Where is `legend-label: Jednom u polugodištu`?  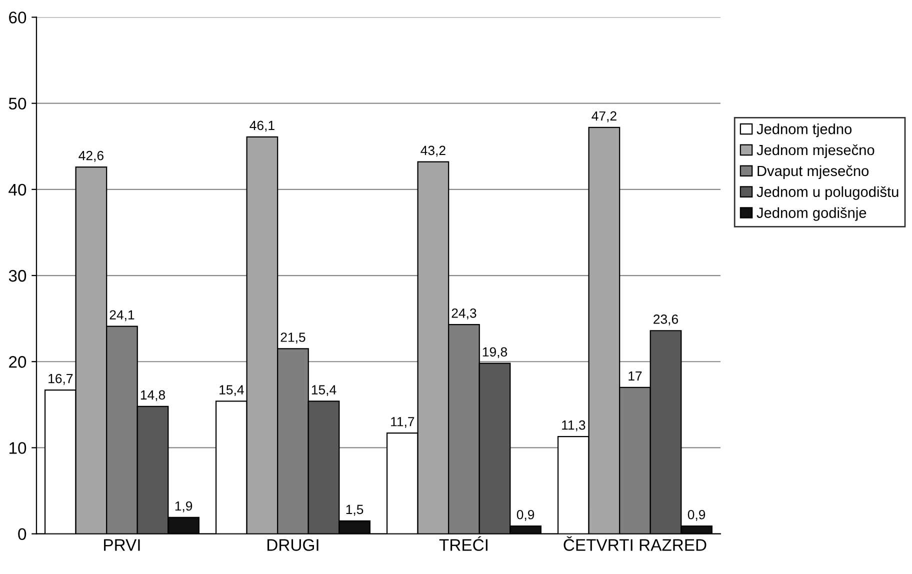
legend-label: Jednom u polugodištu is located at coordinates (827, 193).